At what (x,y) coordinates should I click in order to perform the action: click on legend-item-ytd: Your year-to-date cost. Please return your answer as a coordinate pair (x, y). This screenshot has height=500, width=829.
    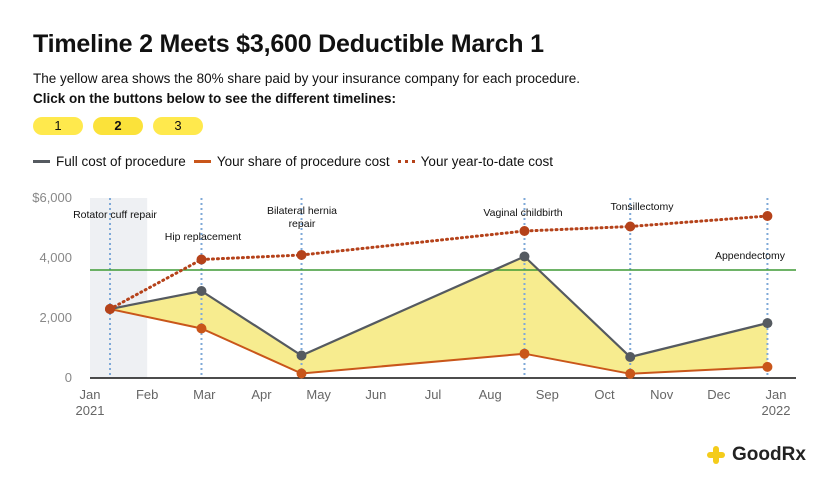
    Looking at the image, I should click on (475, 161).